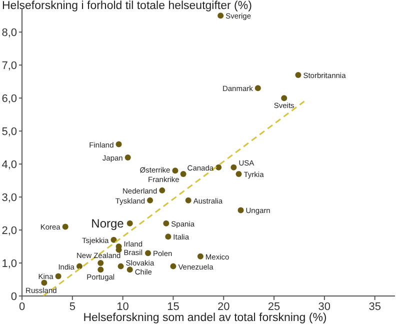 This screenshot has width=400, height=328. What do you see at coordinates (9, 98) in the screenshot?
I see `y-tick-label: 6,0` at bounding box center [9, 98].